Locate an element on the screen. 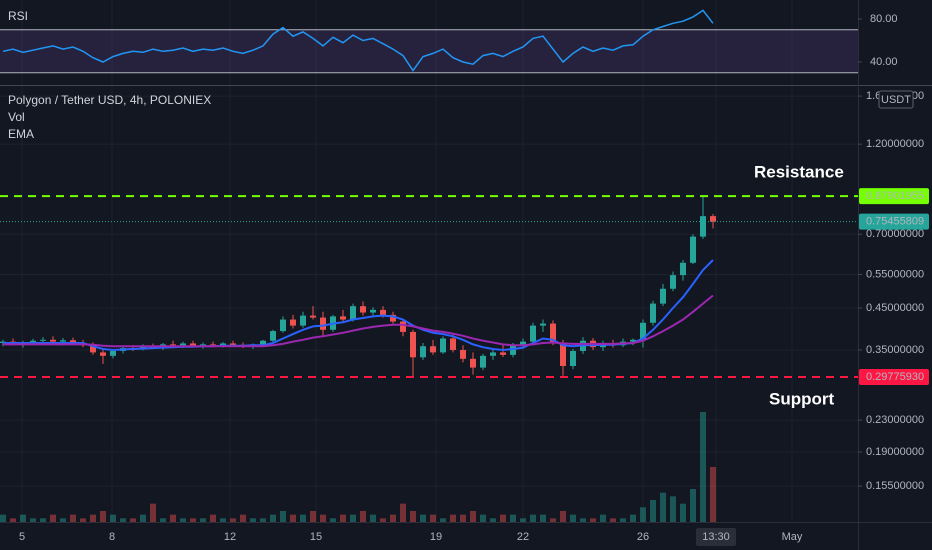 The image size is (932, 550). y-tick-label: 0.19000000 is located at coordinates (895, 452).